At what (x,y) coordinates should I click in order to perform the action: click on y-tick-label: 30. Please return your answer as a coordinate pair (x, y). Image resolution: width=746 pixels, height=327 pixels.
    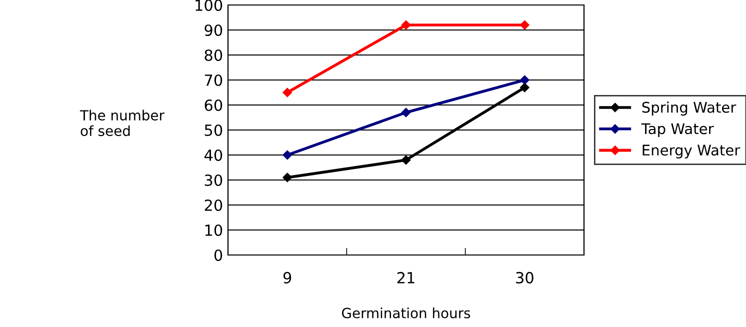
    Looking at the image, I should click on (213, 180).